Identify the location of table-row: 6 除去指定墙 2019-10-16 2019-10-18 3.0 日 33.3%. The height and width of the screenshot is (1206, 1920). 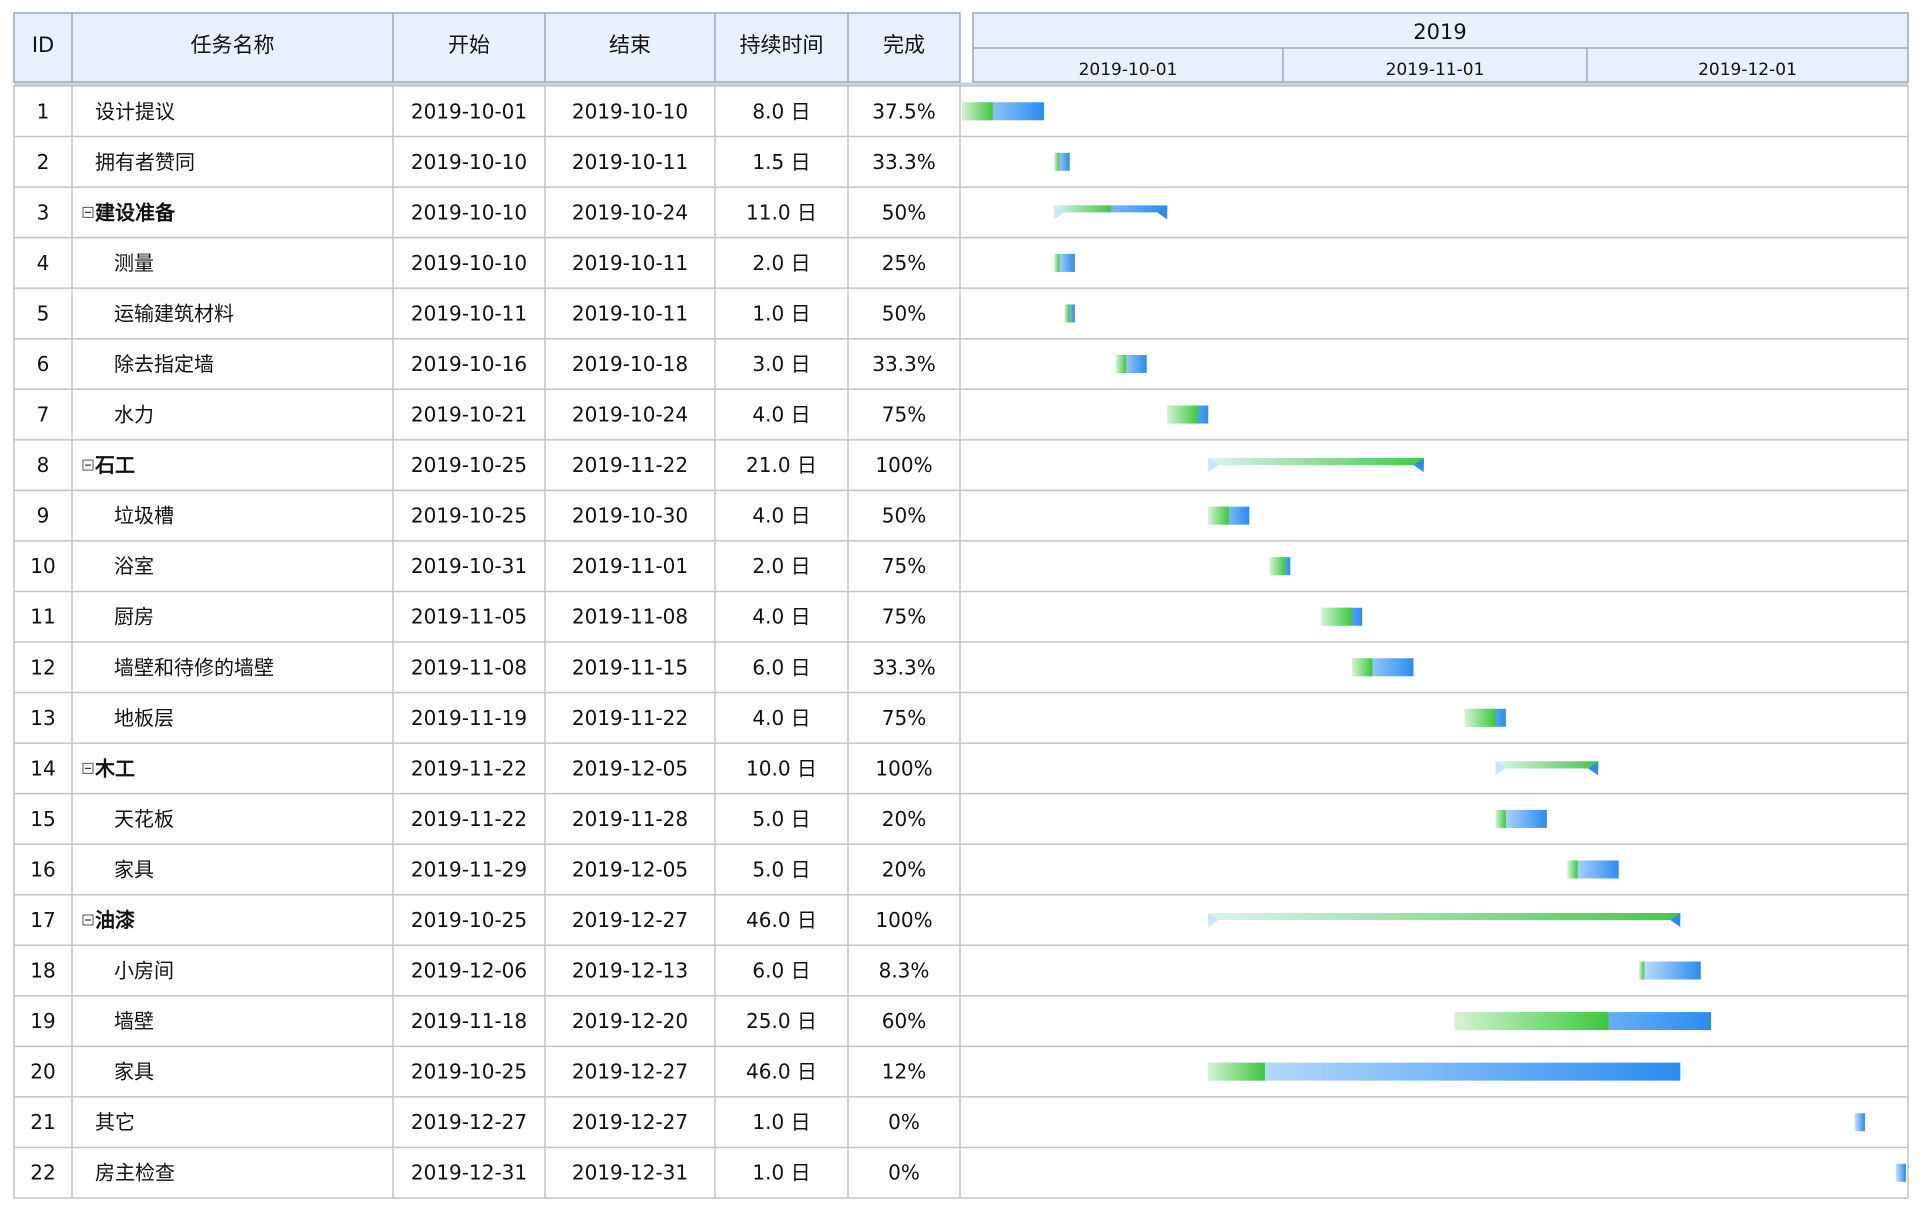
(592, 364).